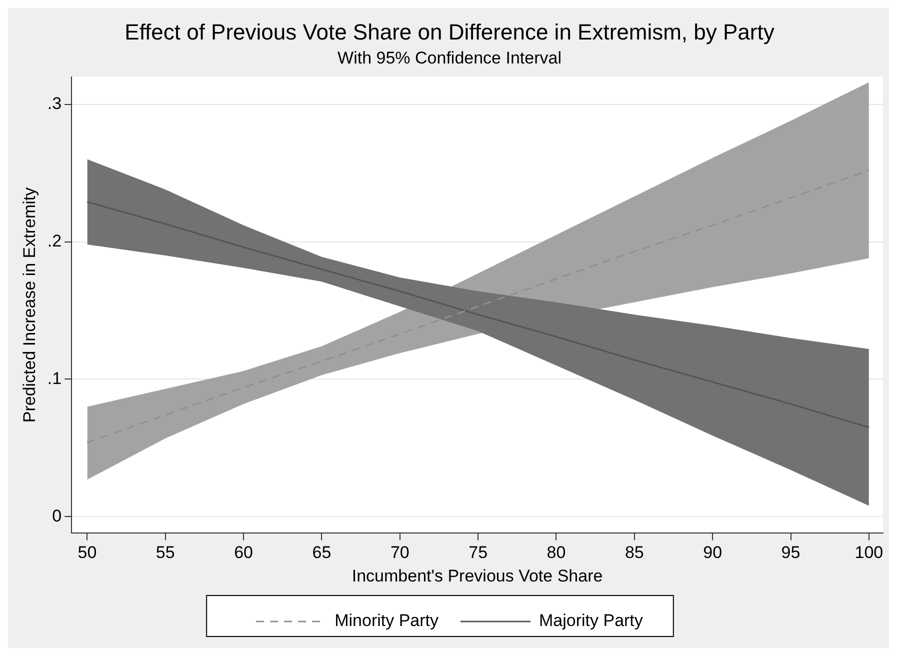  I want to click on x-tick-label: 60, so click(244, 552).